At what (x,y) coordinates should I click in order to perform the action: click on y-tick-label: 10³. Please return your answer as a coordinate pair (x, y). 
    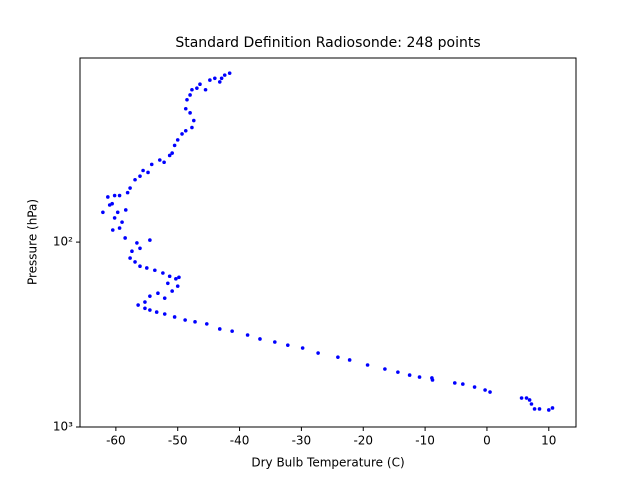
    Looking at the image, I should click on (63, 427).